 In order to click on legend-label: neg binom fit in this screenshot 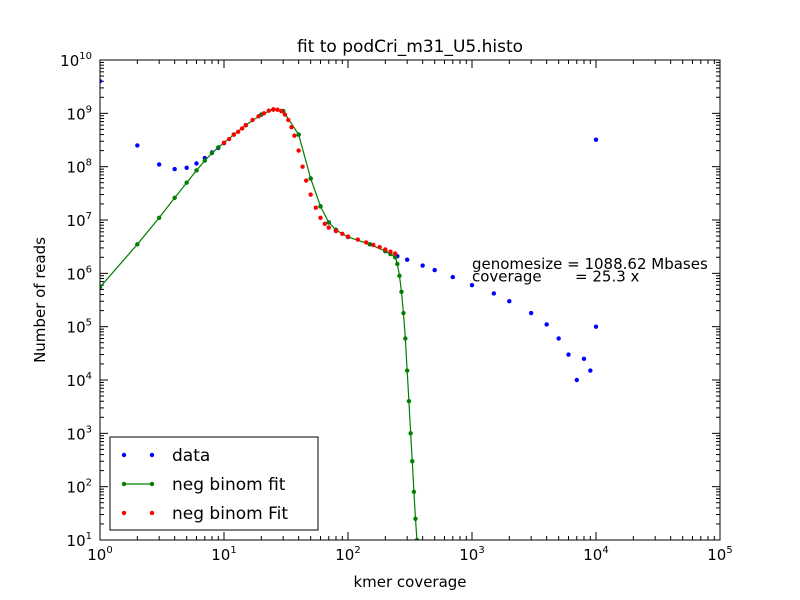, I will do `click(229, 485)`.